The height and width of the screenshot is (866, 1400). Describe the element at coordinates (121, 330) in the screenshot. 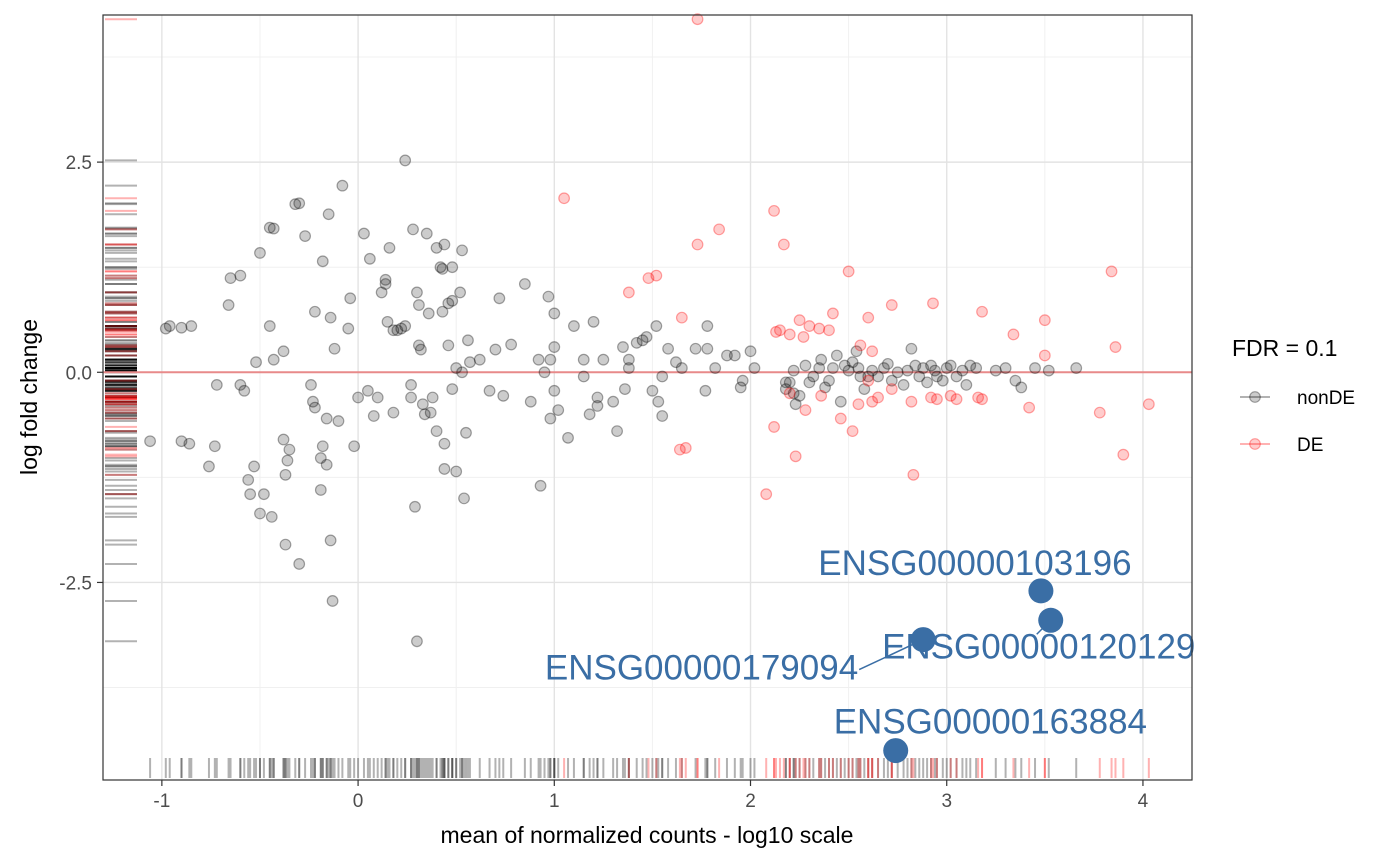

I see `y-rug` at that location.